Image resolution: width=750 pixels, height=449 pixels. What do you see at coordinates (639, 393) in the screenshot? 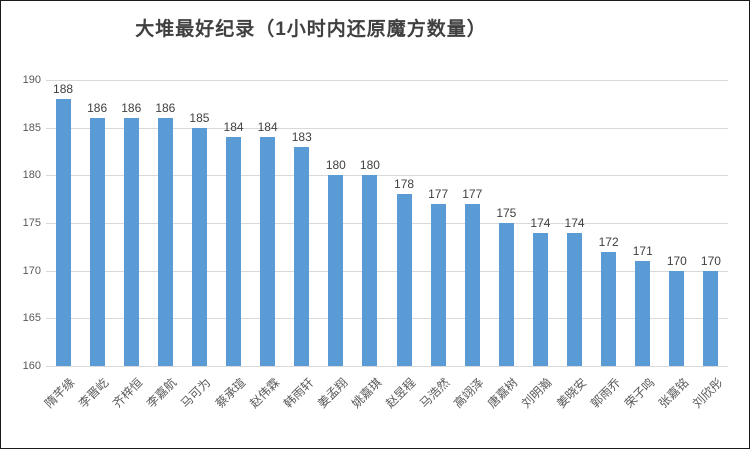
I see `x-axis-category-label: 荣子鸣` at bounding box center [639, 393].